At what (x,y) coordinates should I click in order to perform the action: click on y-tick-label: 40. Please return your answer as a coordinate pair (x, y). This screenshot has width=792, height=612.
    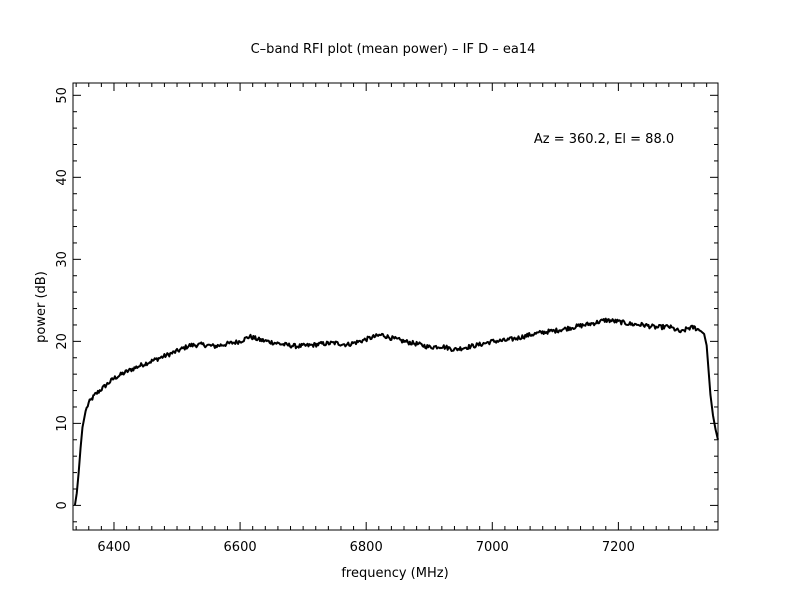
    Looking at the image, I should click on (62, 177).